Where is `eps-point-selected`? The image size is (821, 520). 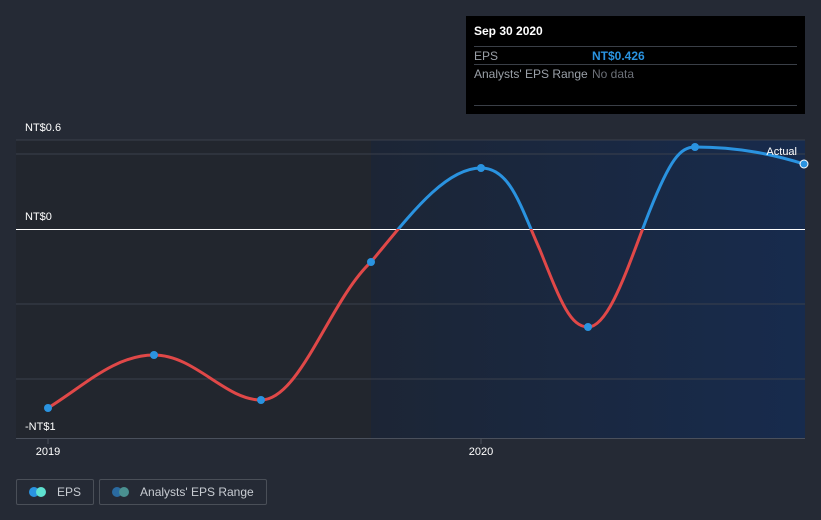 eps-point-selected is located at coordinates (804, 164).